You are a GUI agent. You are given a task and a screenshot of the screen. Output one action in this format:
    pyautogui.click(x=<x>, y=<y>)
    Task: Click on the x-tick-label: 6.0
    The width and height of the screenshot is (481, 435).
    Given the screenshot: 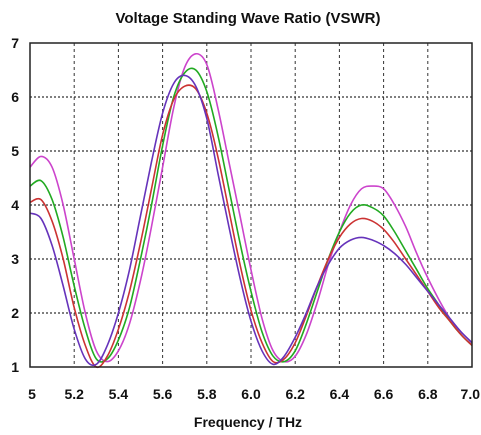 What is the action you would take?
    pyautogui.click(x=251, y=394)
    